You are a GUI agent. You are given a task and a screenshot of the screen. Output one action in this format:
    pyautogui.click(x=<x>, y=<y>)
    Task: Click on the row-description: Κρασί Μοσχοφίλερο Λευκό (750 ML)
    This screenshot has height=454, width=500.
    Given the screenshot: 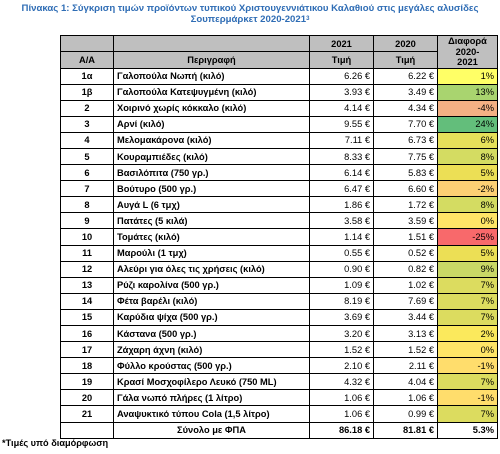 What is the action you would take?
    pyautogui.click(x=211, y=382)
    